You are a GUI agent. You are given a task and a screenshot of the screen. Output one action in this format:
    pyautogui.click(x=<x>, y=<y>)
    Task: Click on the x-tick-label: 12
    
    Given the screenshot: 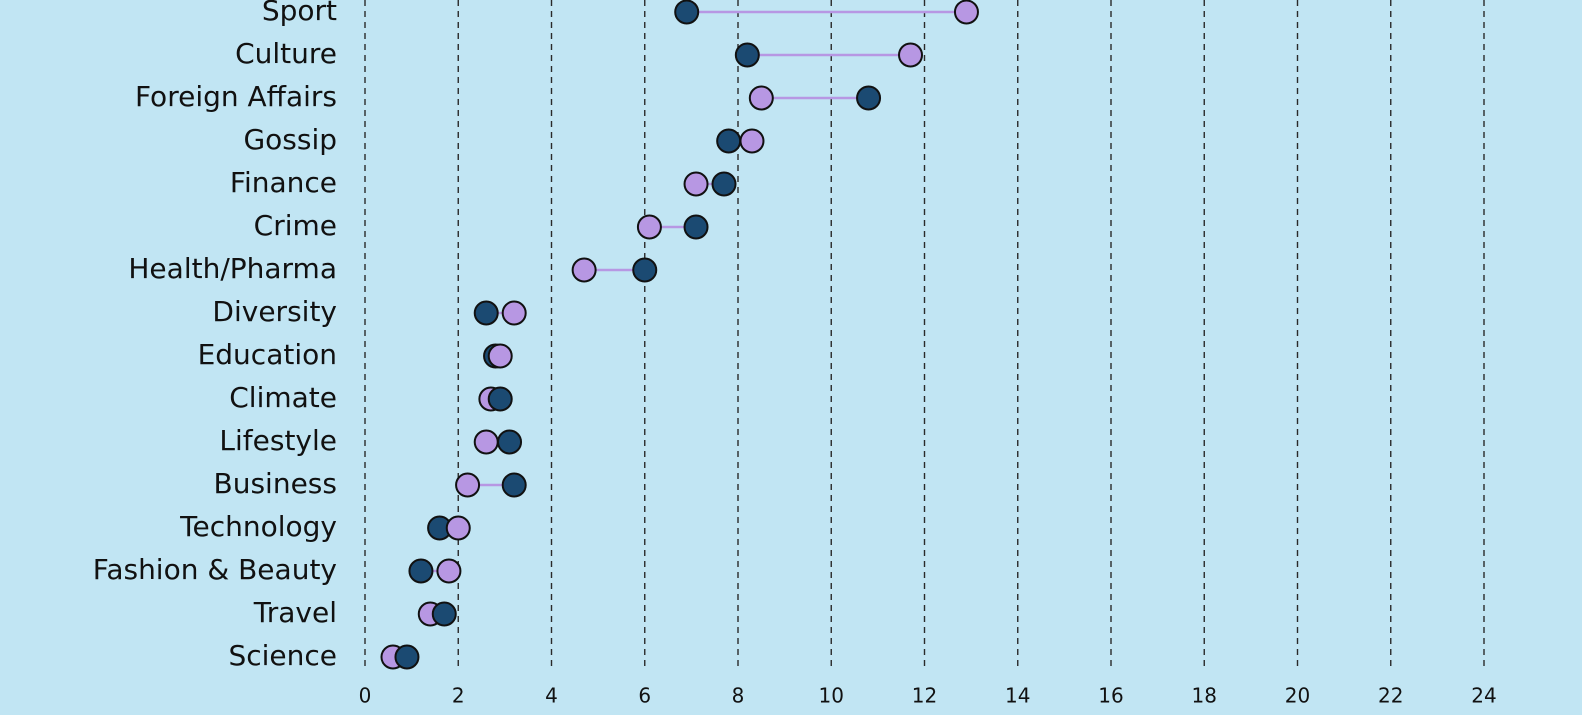 What is the action you would take?
    pyautogui.click(x=924, y=696)
    